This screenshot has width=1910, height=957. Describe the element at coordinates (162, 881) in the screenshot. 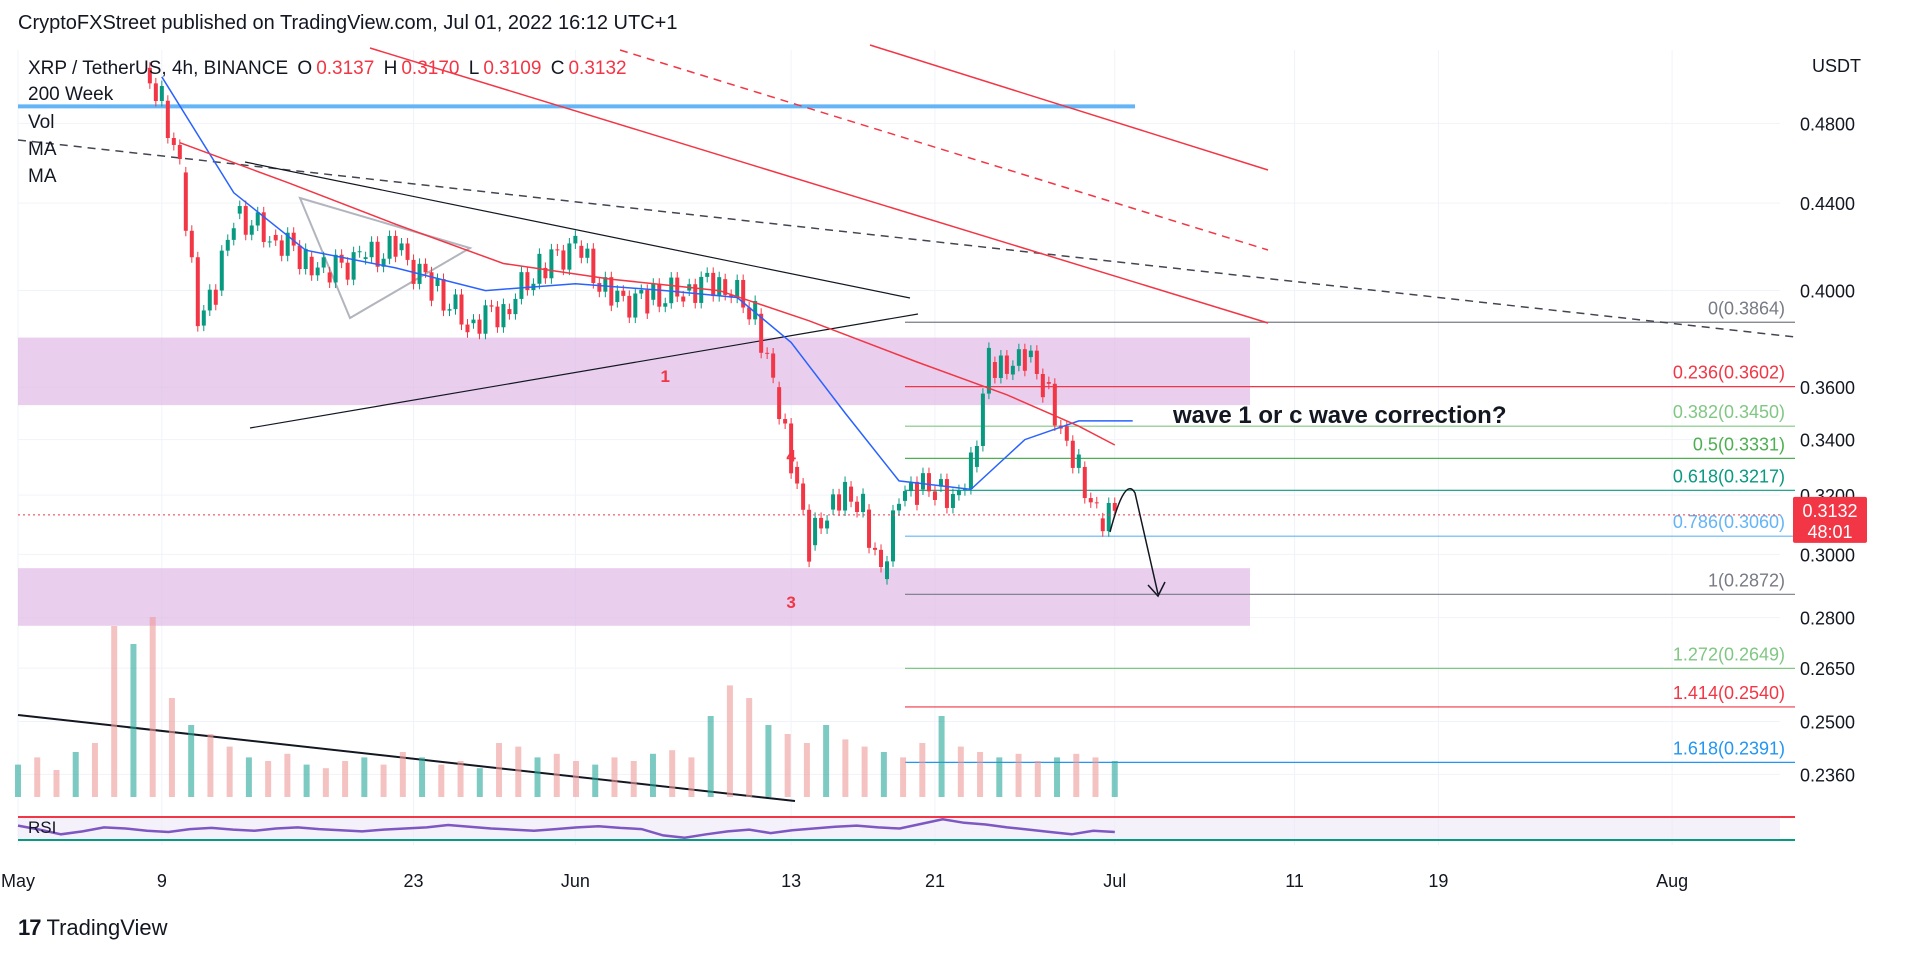

I see `x-tick-label: 9` at that location.